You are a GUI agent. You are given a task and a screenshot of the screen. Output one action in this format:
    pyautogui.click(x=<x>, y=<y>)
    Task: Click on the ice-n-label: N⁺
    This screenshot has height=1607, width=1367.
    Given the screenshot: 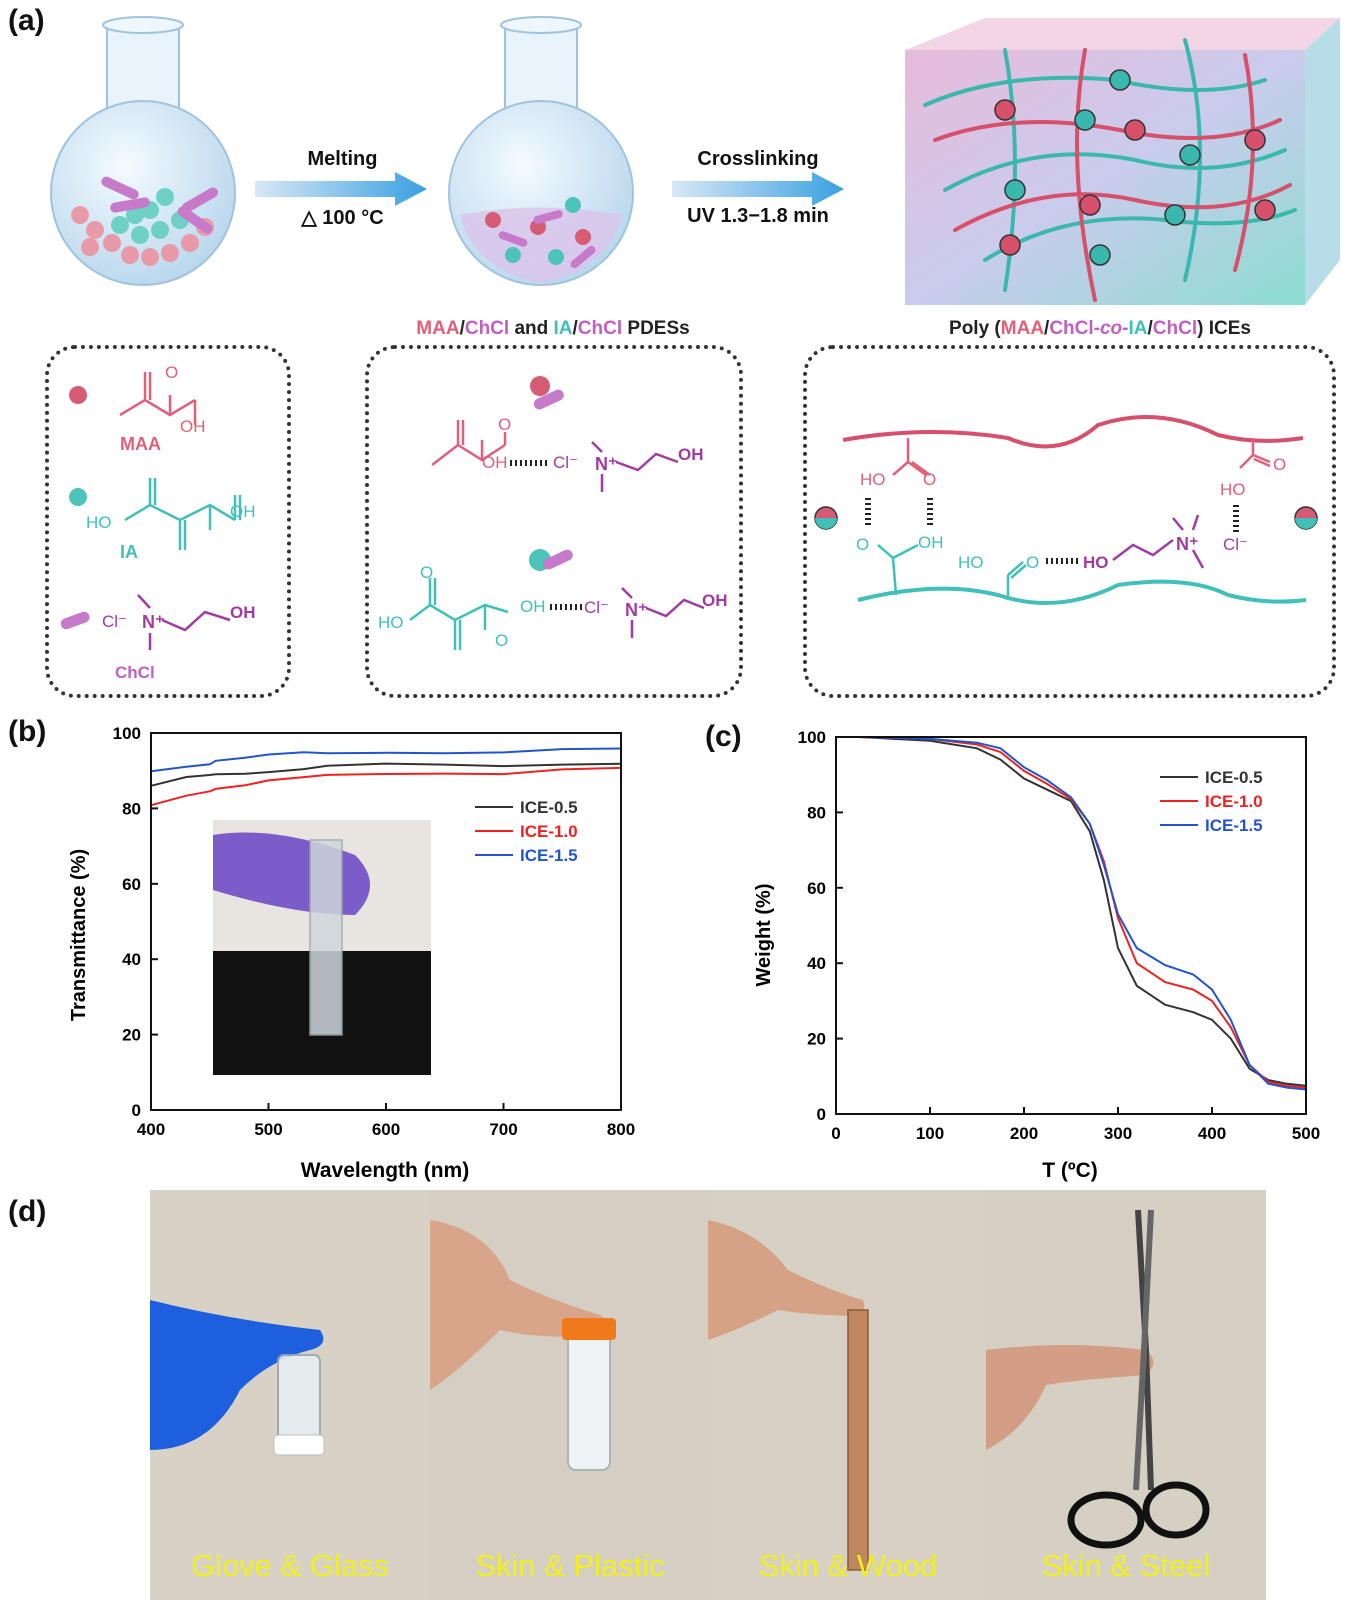 What is the action you would take?
    pyautogui.click(x=1187, y=544)
    